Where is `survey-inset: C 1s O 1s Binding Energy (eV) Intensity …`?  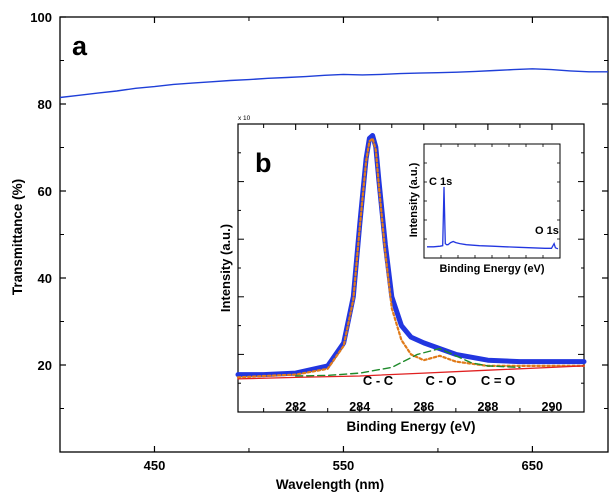
survey-inset: C 1s O 1s Binding Energy (eV) Intensity … is located at coordinates (484, 209).